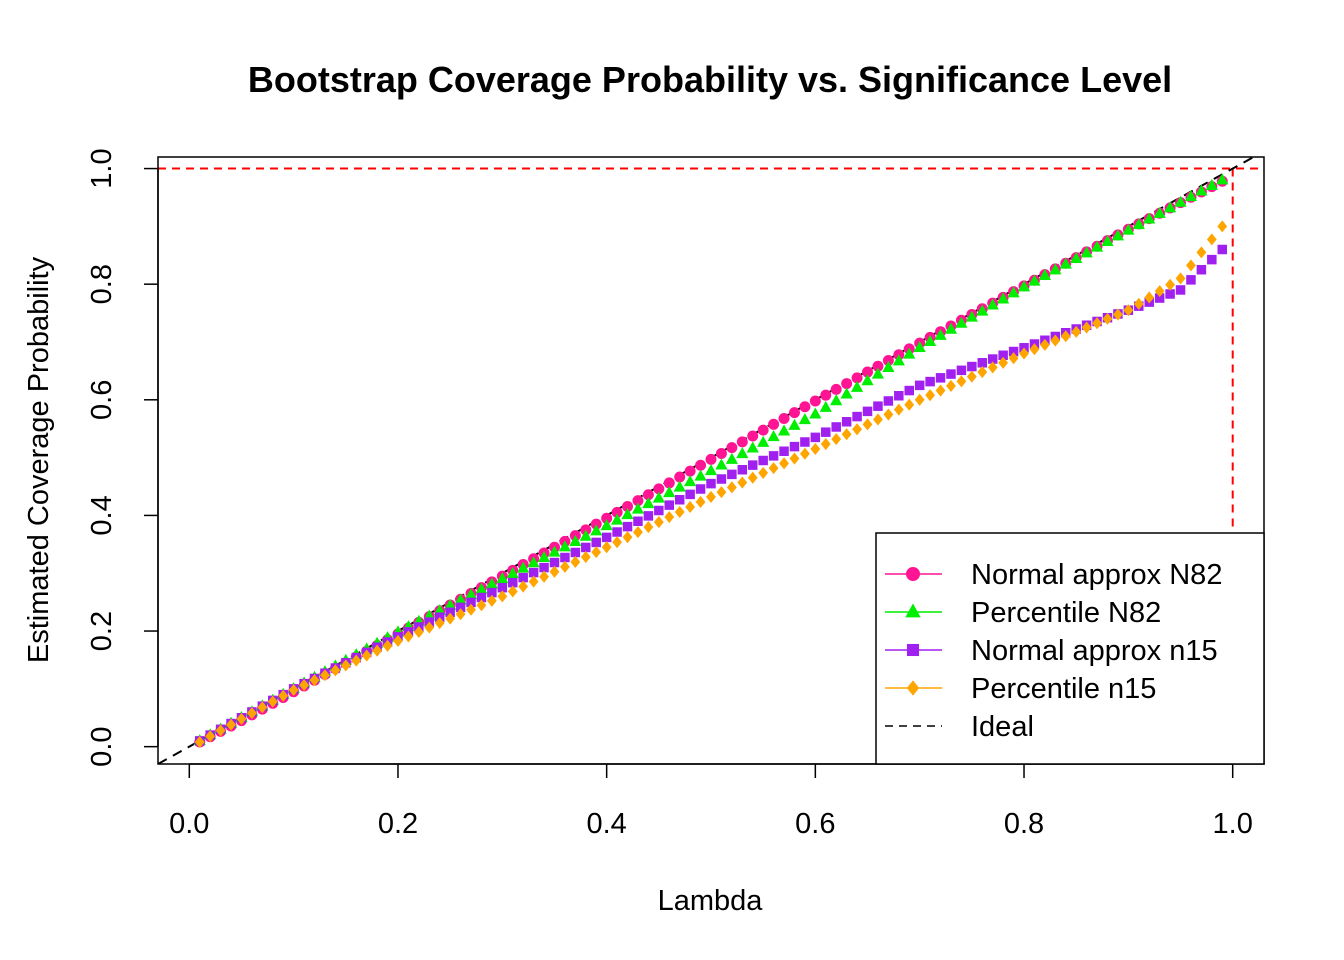  I want to click on legend-marker, so click(913, 574).